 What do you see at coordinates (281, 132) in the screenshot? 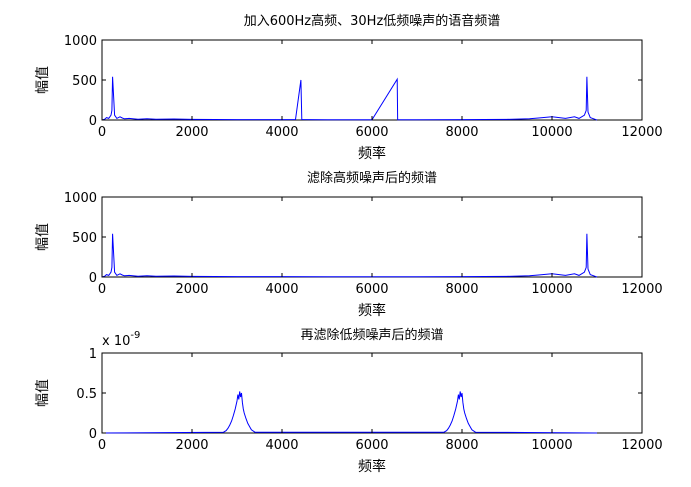
I see `subplot-1-x-tick-label: 4000` at bounding box center [281, 132].